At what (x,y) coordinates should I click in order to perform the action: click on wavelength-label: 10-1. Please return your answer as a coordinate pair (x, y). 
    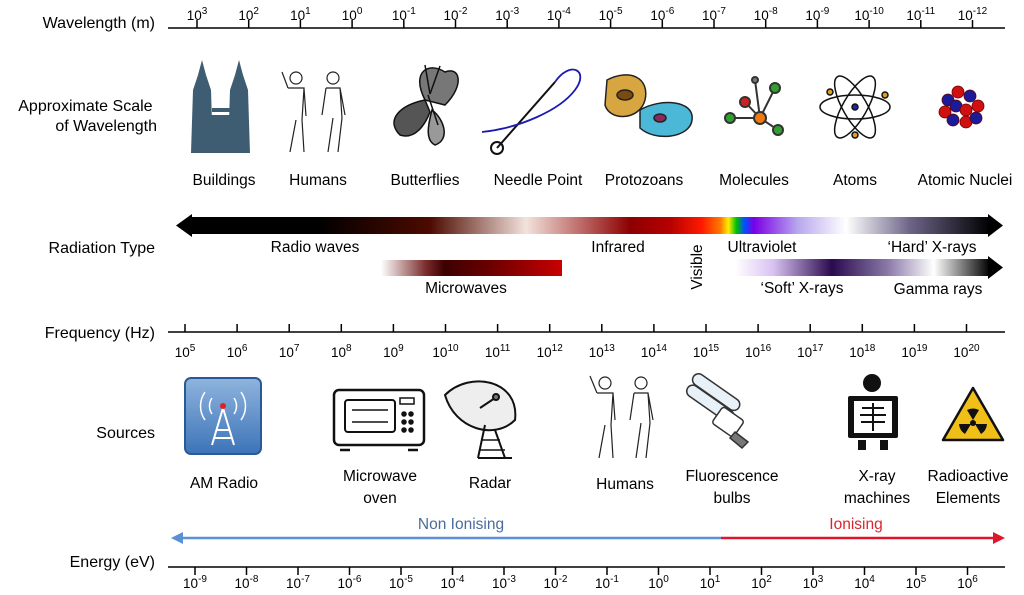
    Looking at the image, I should click on (404, 14).